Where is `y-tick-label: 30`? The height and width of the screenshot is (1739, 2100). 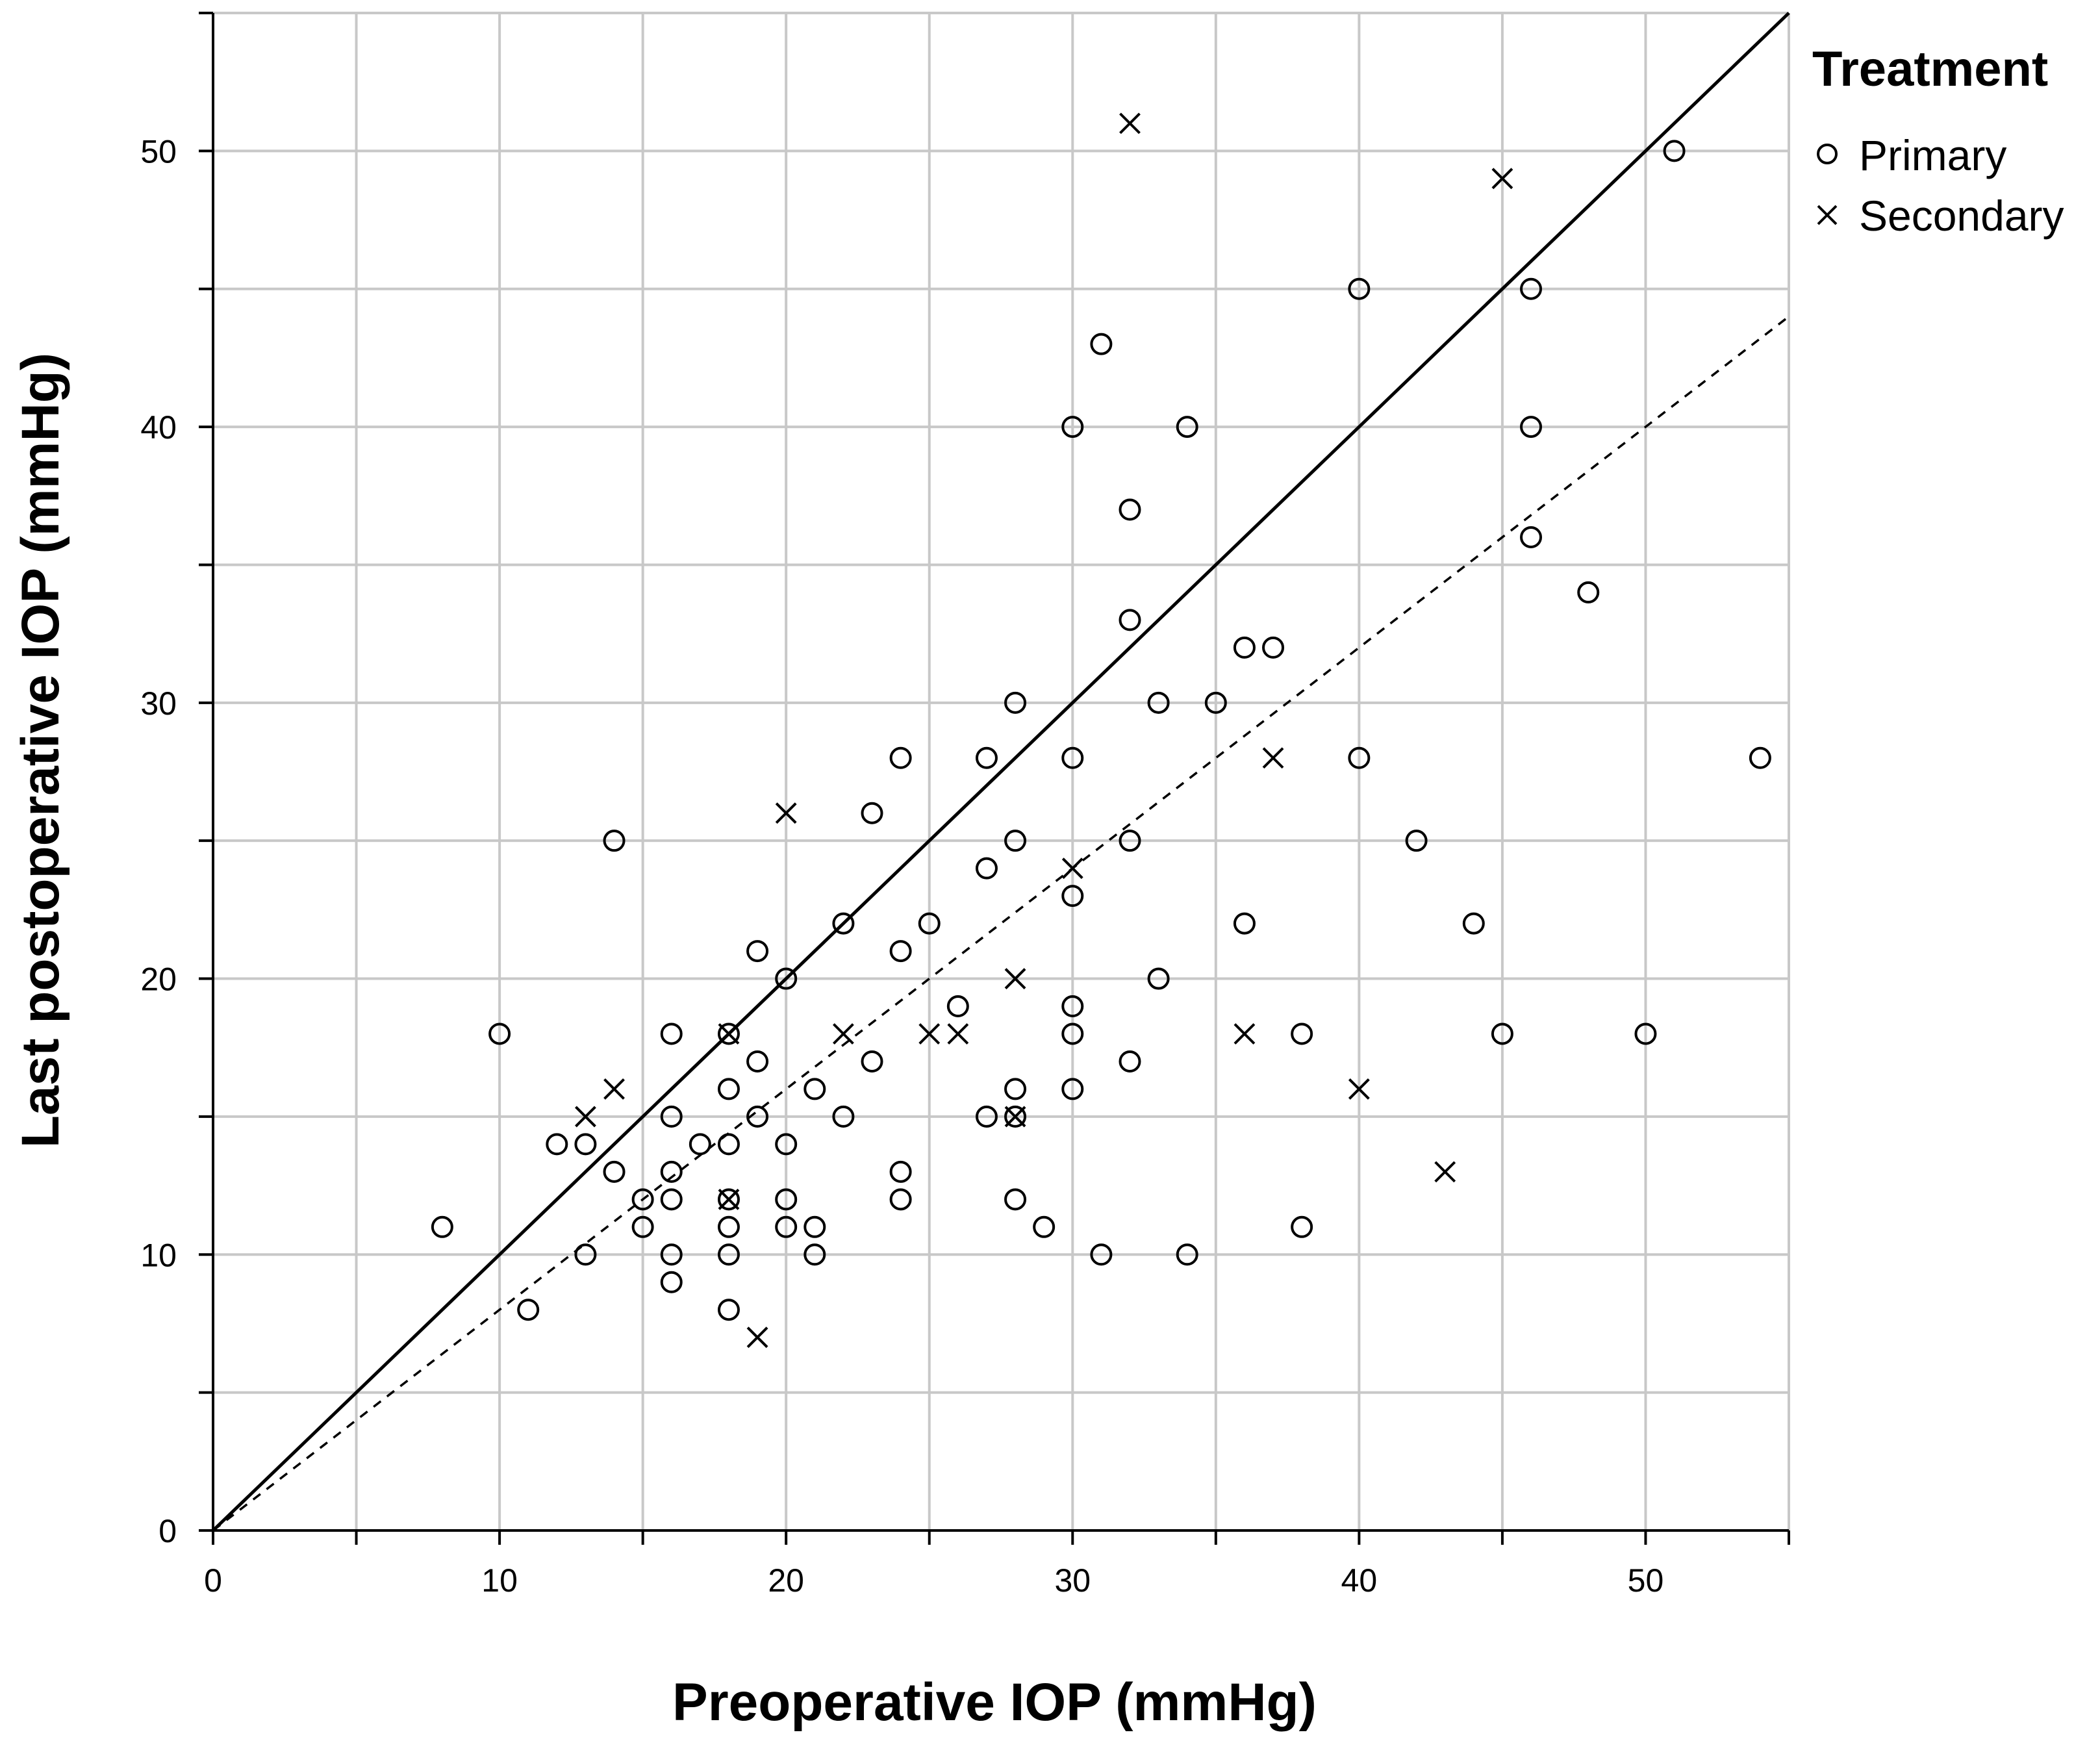
y-tick-label: 30 is located at coordinates (158, 703).